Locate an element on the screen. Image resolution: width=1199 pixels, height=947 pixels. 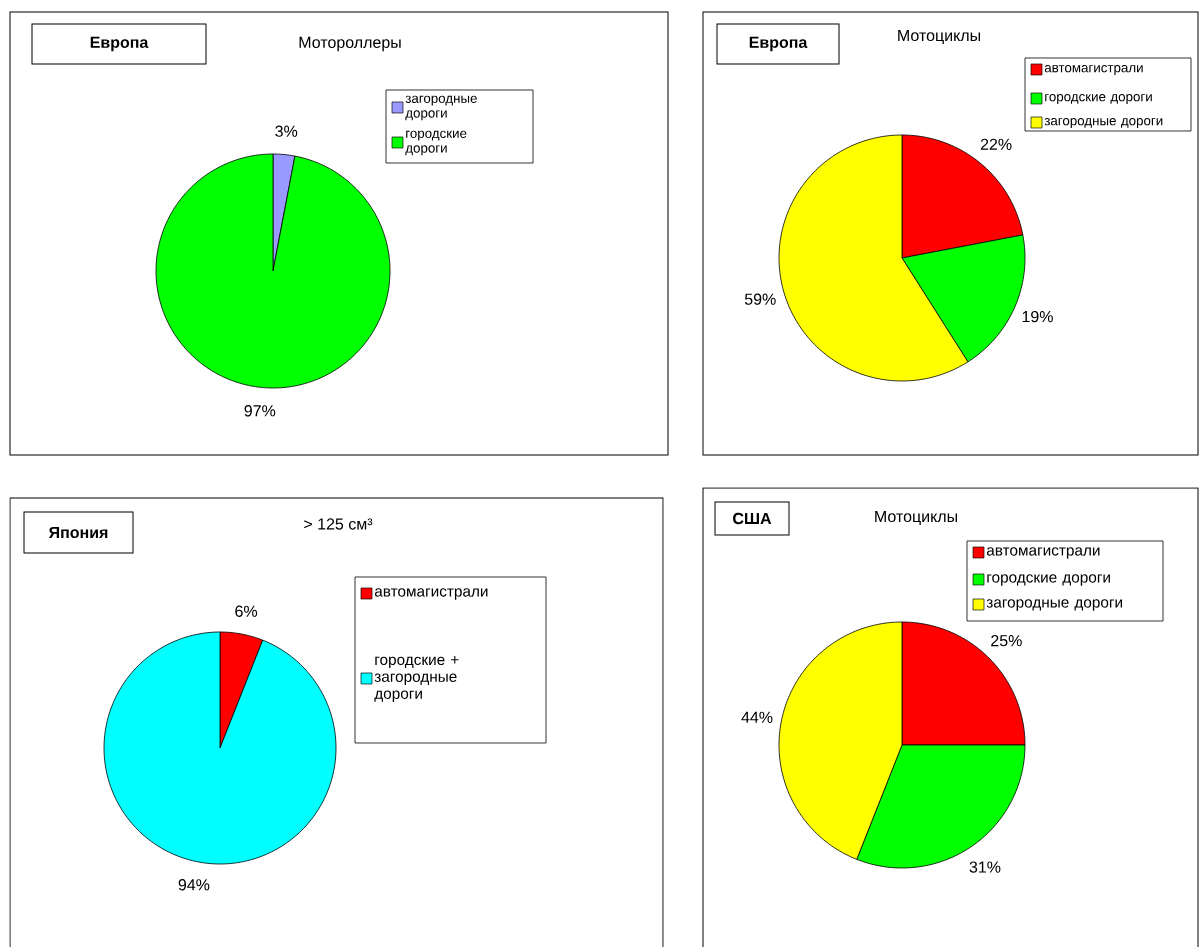
data-label: 31% is located at coordinates (985, 867).